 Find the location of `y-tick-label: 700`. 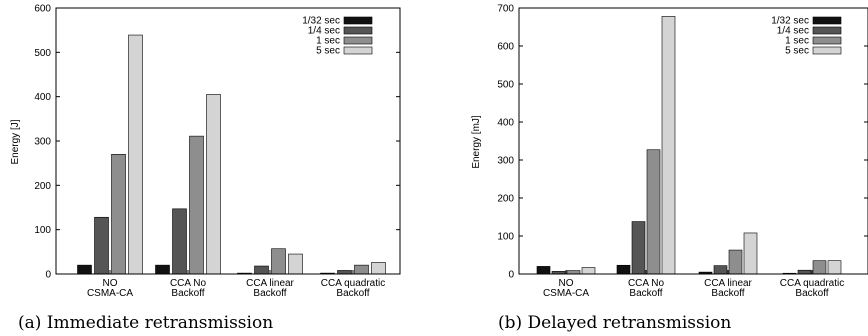

y-tick-label: 700 is located at coordinates (505, 9).